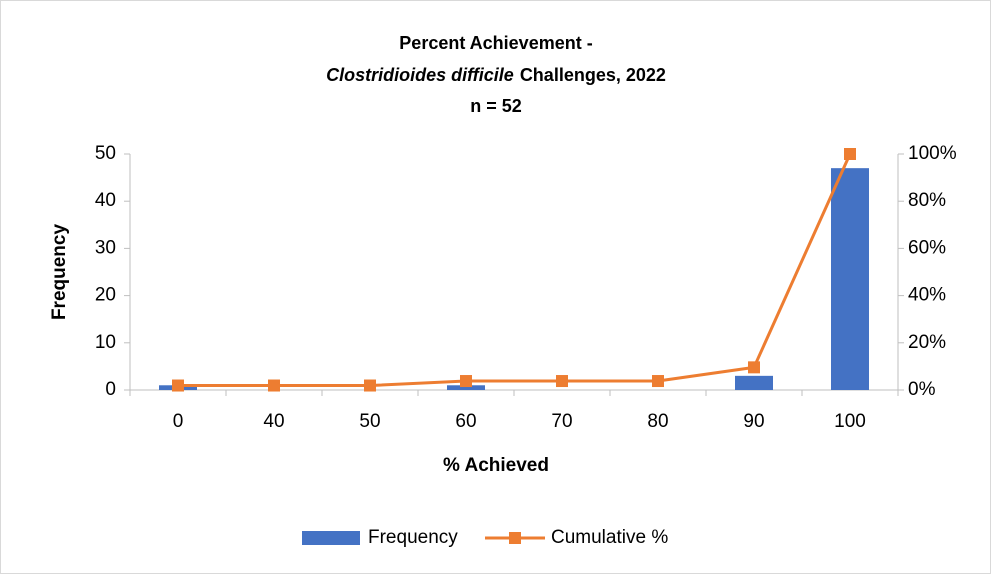 The width and height of the screenshot is (992, 575). I want to click on x-tick-label: 70, so click(561, 421).